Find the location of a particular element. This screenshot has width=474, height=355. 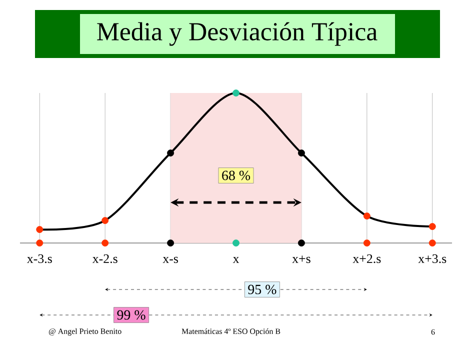

text: 99 % is located at coordinates (131, 315).